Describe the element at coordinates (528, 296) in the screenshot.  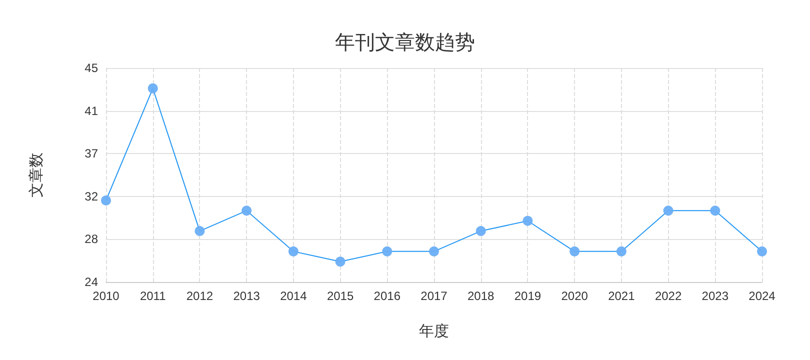
I see `x-tick-label: 2019` at that location.